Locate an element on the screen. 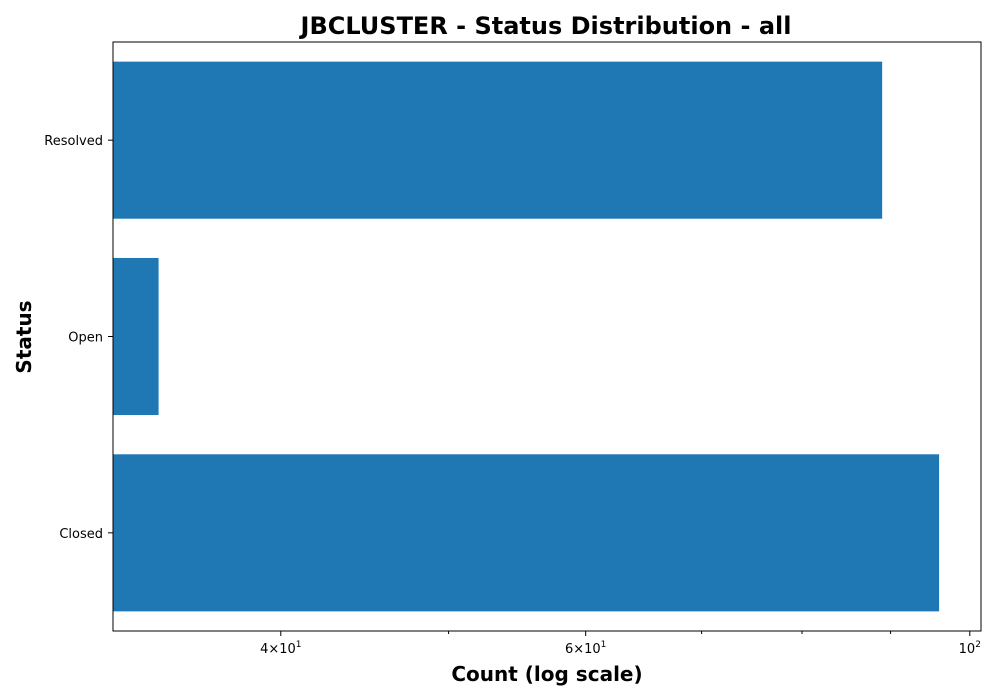 The image size is (1000, 700). y-tick-label-closed: Closed is located at coordinates (81, 534).